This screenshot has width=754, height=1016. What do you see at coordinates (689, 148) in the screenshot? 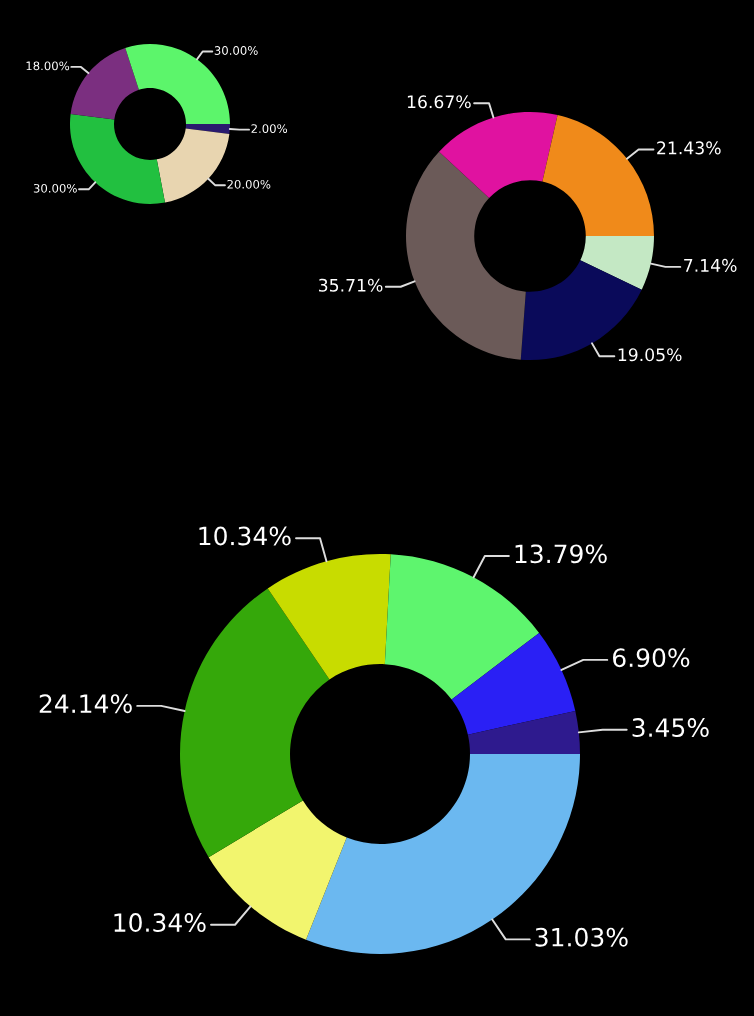
I see `data-label: 21.43%` at bounding box center [689, 148].